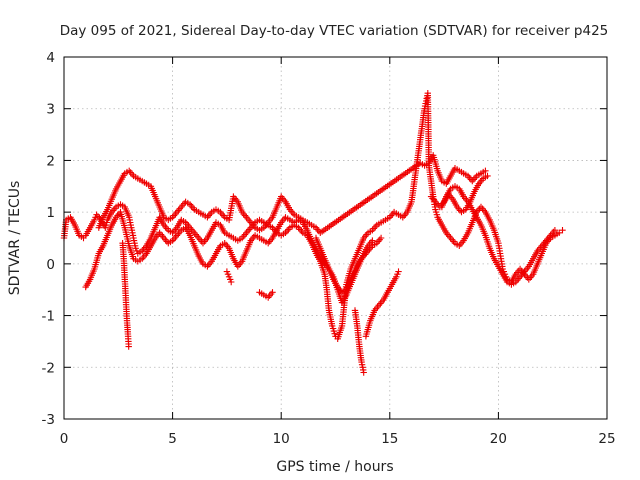 This screenshot has height=480, width=640. Describe the element at coordinates (281, 439) in the screenshot. I see `x-tick-label: 10` at that location.